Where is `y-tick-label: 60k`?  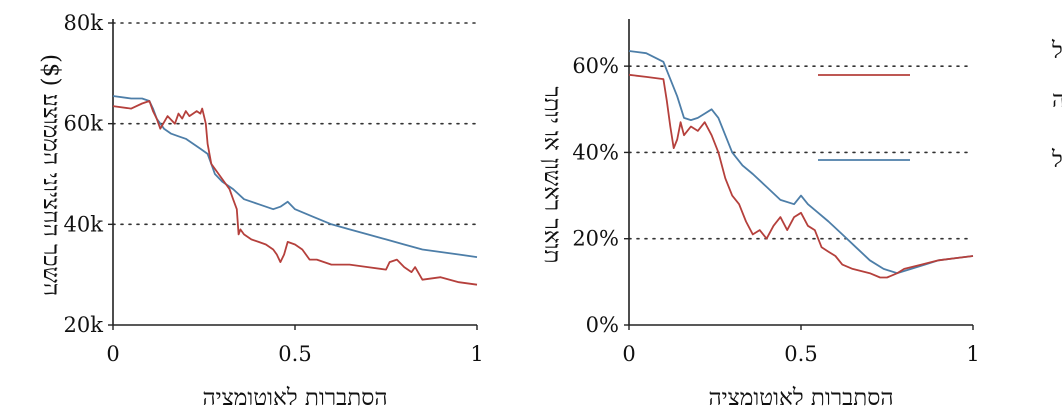 y-tick-label: 60k is located at coordinates (84, 124).